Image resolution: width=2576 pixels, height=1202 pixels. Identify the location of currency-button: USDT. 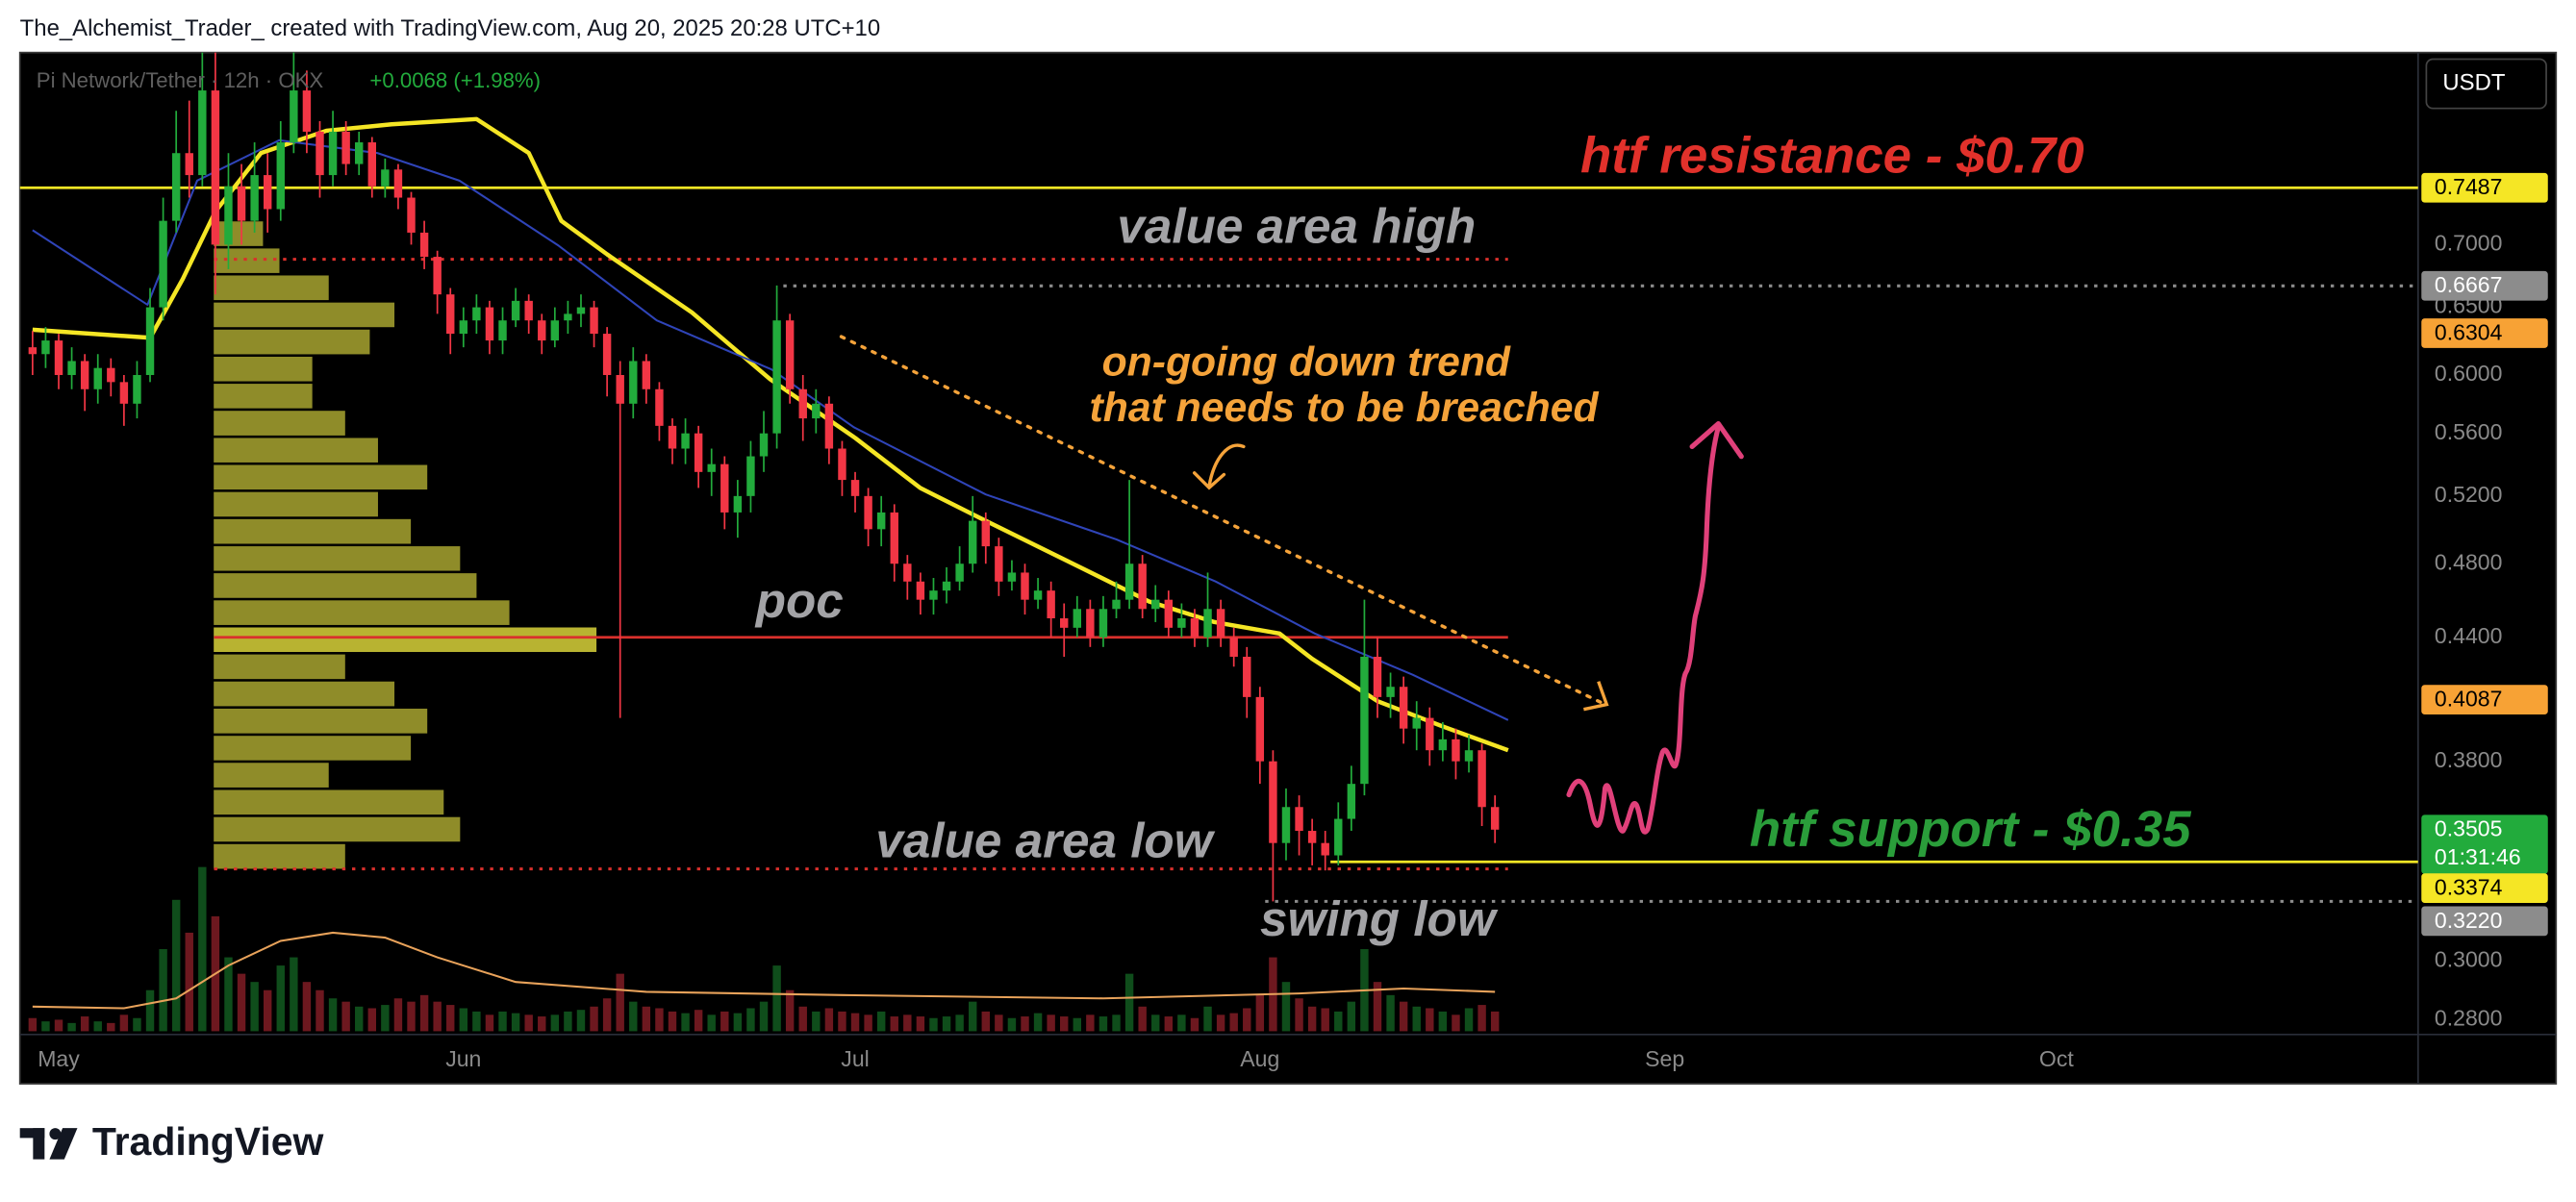
(2486, 84).